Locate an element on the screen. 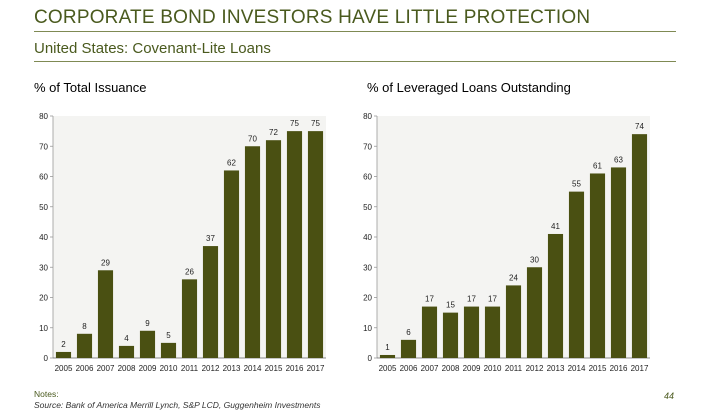  title-divider is located at coordinates (355, 31).